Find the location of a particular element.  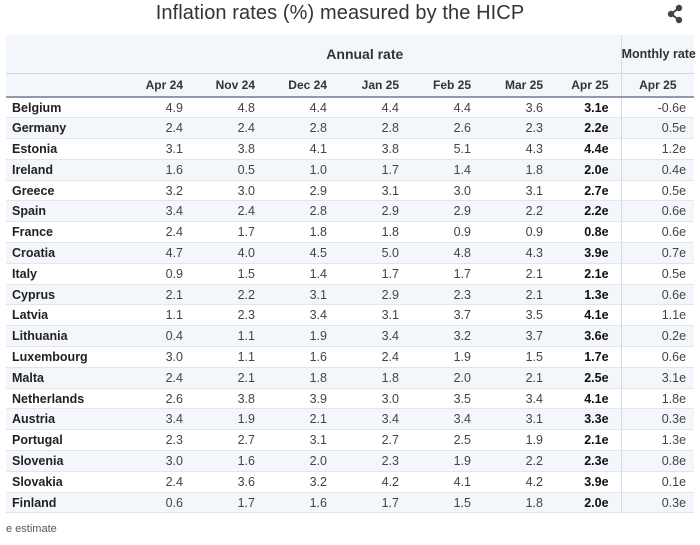

column-header-dec-24: Dec 24 is located at coordinates (303, 85).